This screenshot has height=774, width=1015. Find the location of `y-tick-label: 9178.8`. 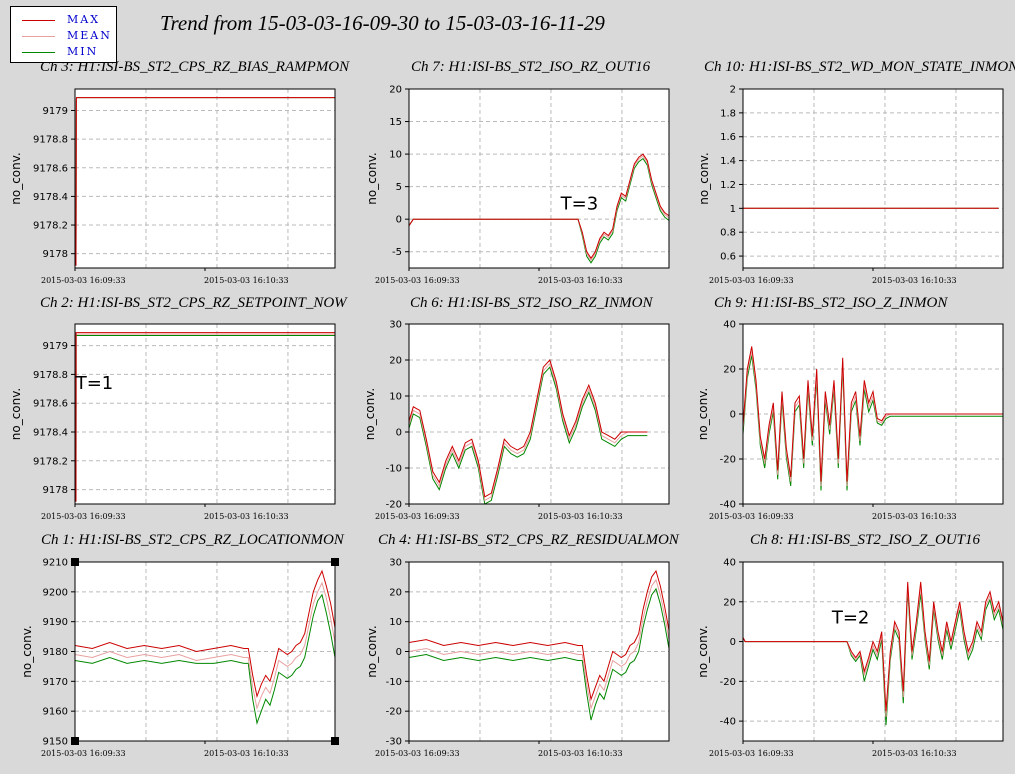

y-tick-label: 9178.8 is located at coordinates (50, 140).